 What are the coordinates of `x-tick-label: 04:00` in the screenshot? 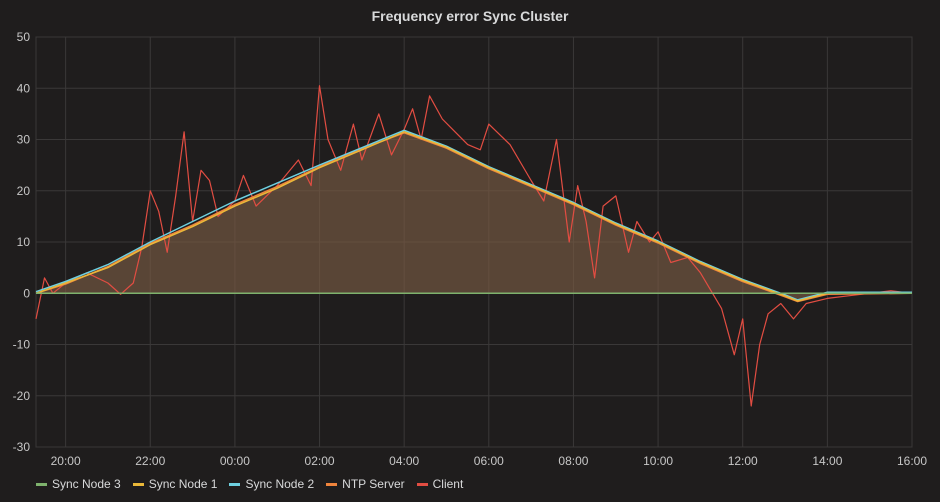 It's located at (404, 461).